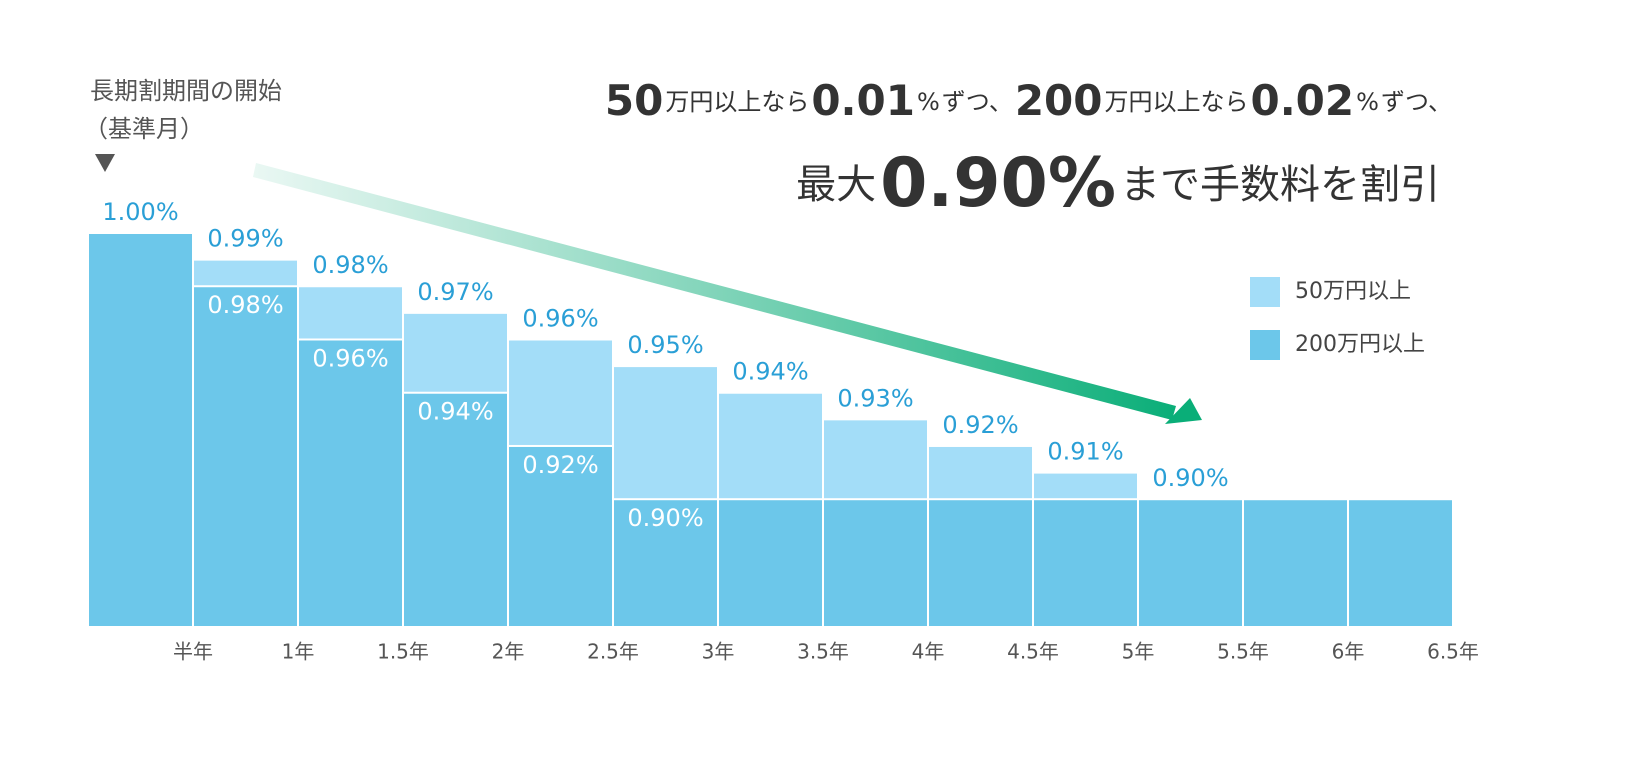 The image size is (1640, 772). Describe the element at coordinates (1360, 344) in the screenshot. I see `legend-label: 200万円以上` at that location.